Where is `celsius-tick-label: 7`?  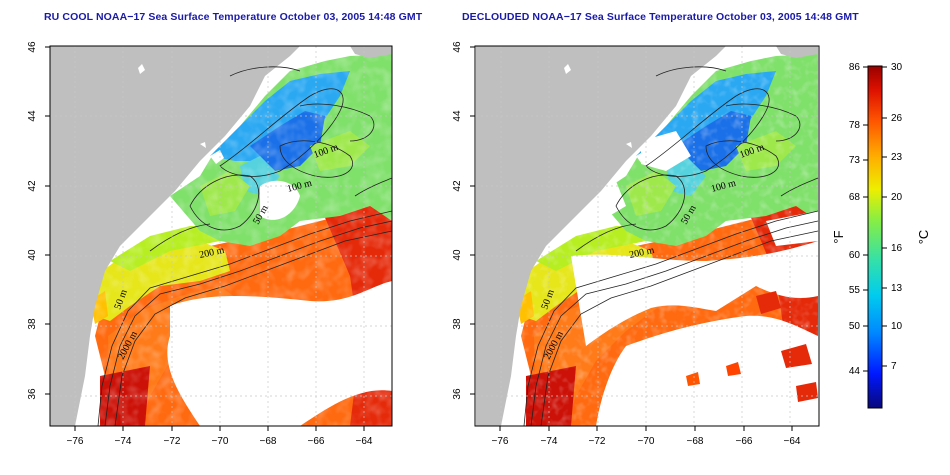 celsius-tick-label: 7 is located at coordinates (894, 366).